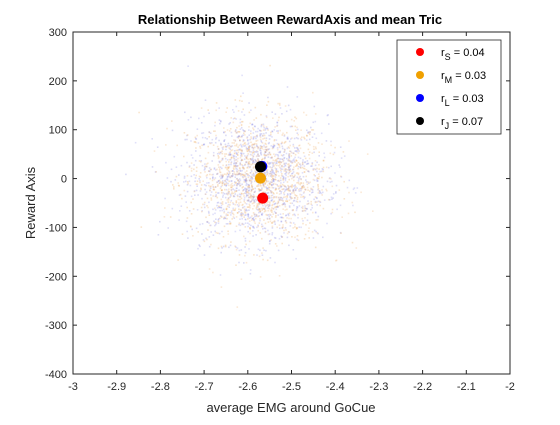 This screenshot has height=425, width=560. Describe the element at coordinates (30, 202) in the screenshot. I see `y-axis-label: Reward Axis` at that location.